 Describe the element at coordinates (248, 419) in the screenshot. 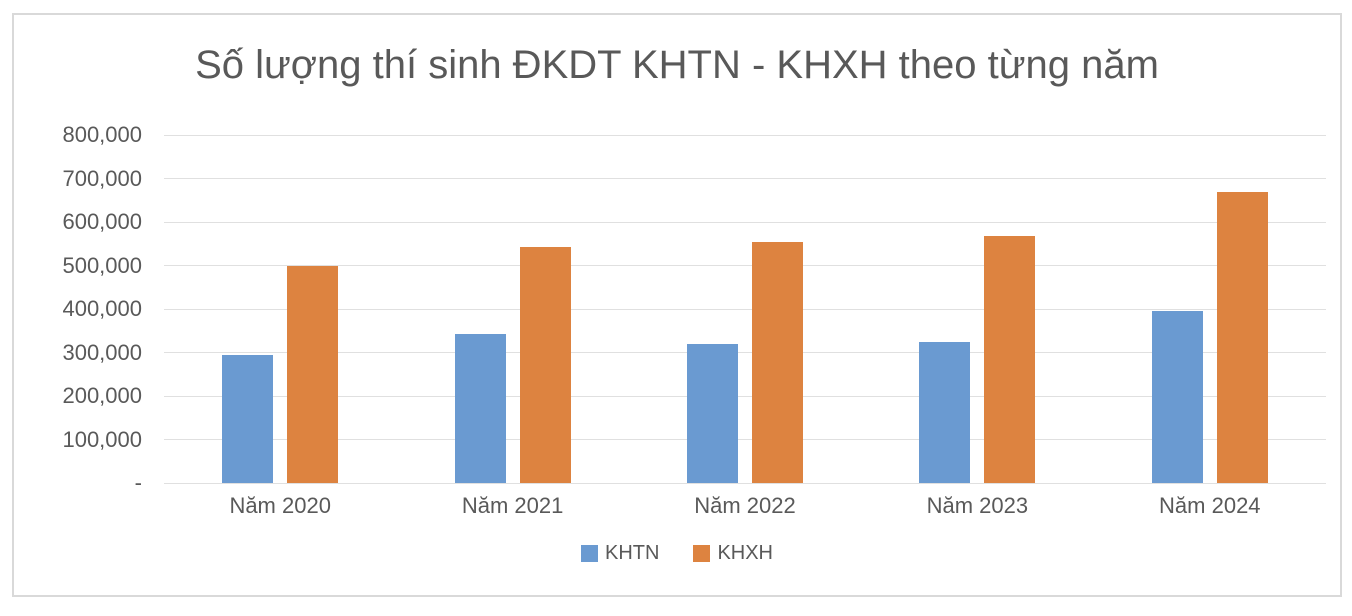

I see `bar-khtn-năm-2020` at that location.